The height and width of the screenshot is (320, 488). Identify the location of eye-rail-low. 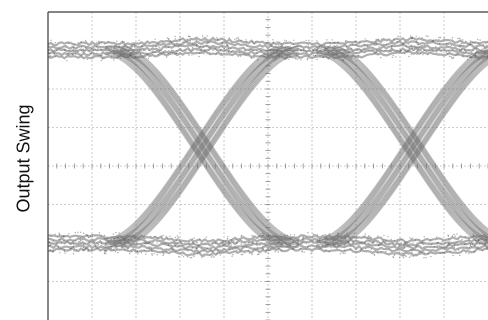
(268, 252).